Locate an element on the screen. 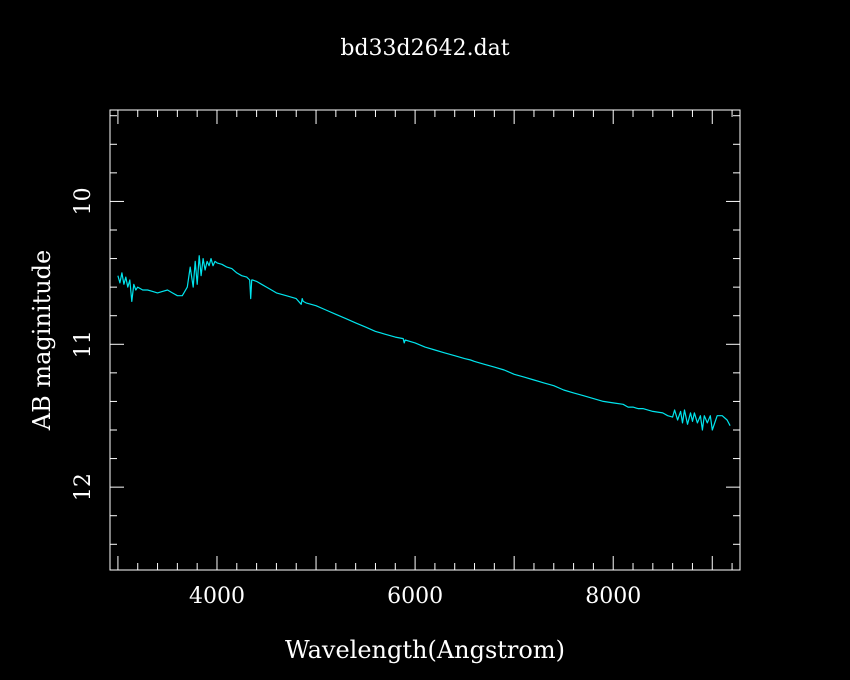 The width and height of the screenshot is (850, 680). y-tick-label: 11 is located at coordinates (83, 344).